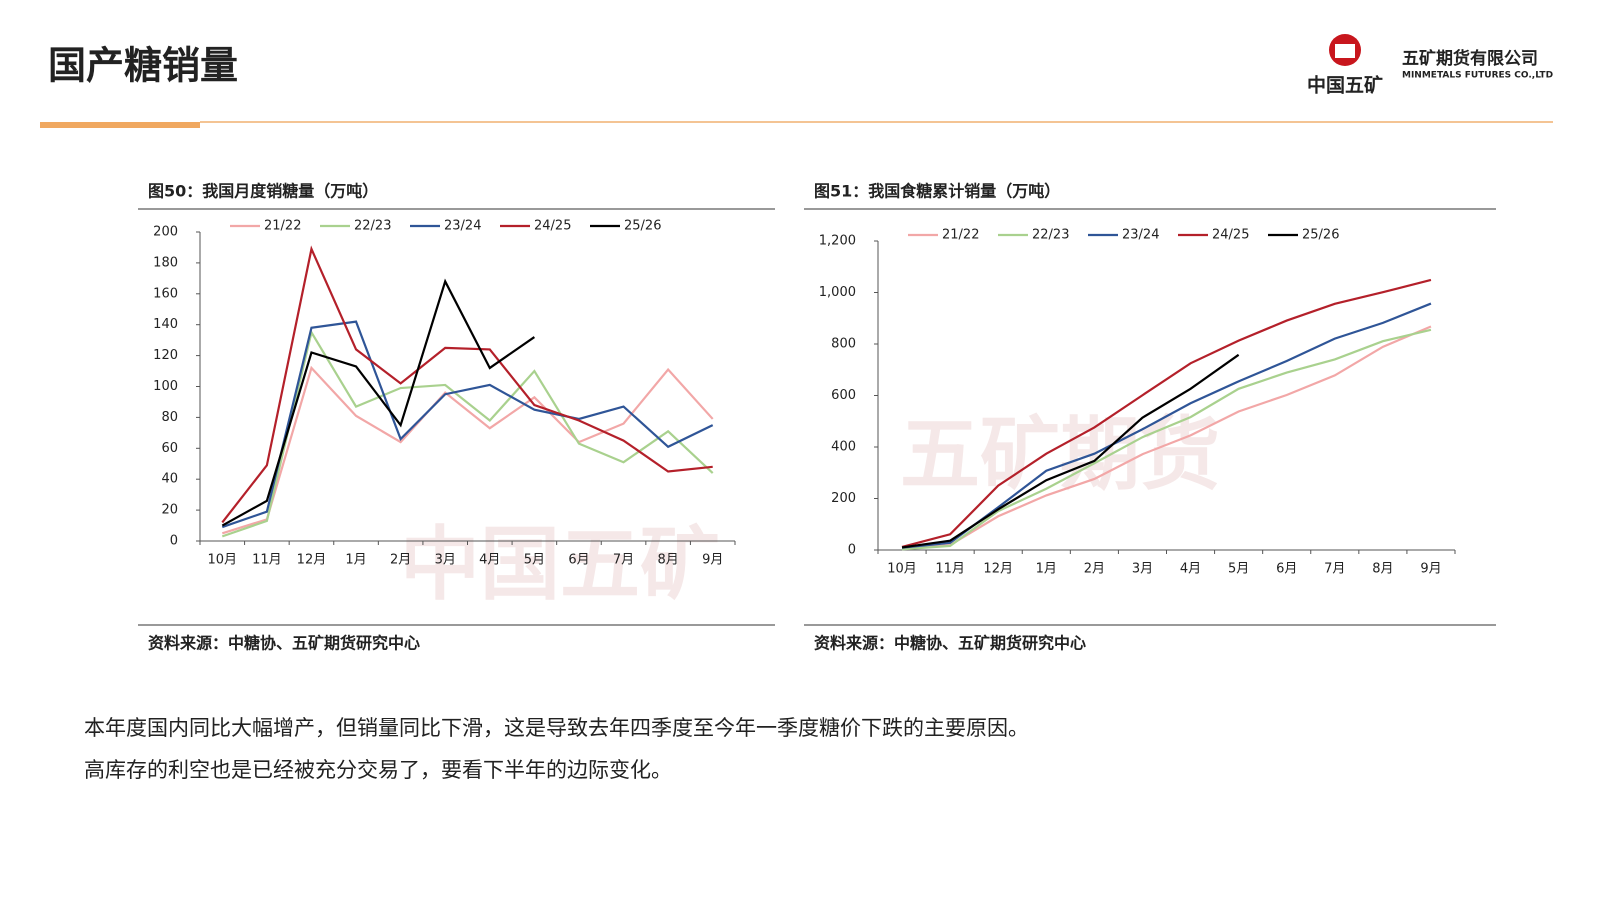 Image resolution: width=1600 pixels, height=900 pixels. What do you see at coordinates (560, 564) in the screenshot?
I see `watermark: 中国五矿` at bounding box center [560, 564].